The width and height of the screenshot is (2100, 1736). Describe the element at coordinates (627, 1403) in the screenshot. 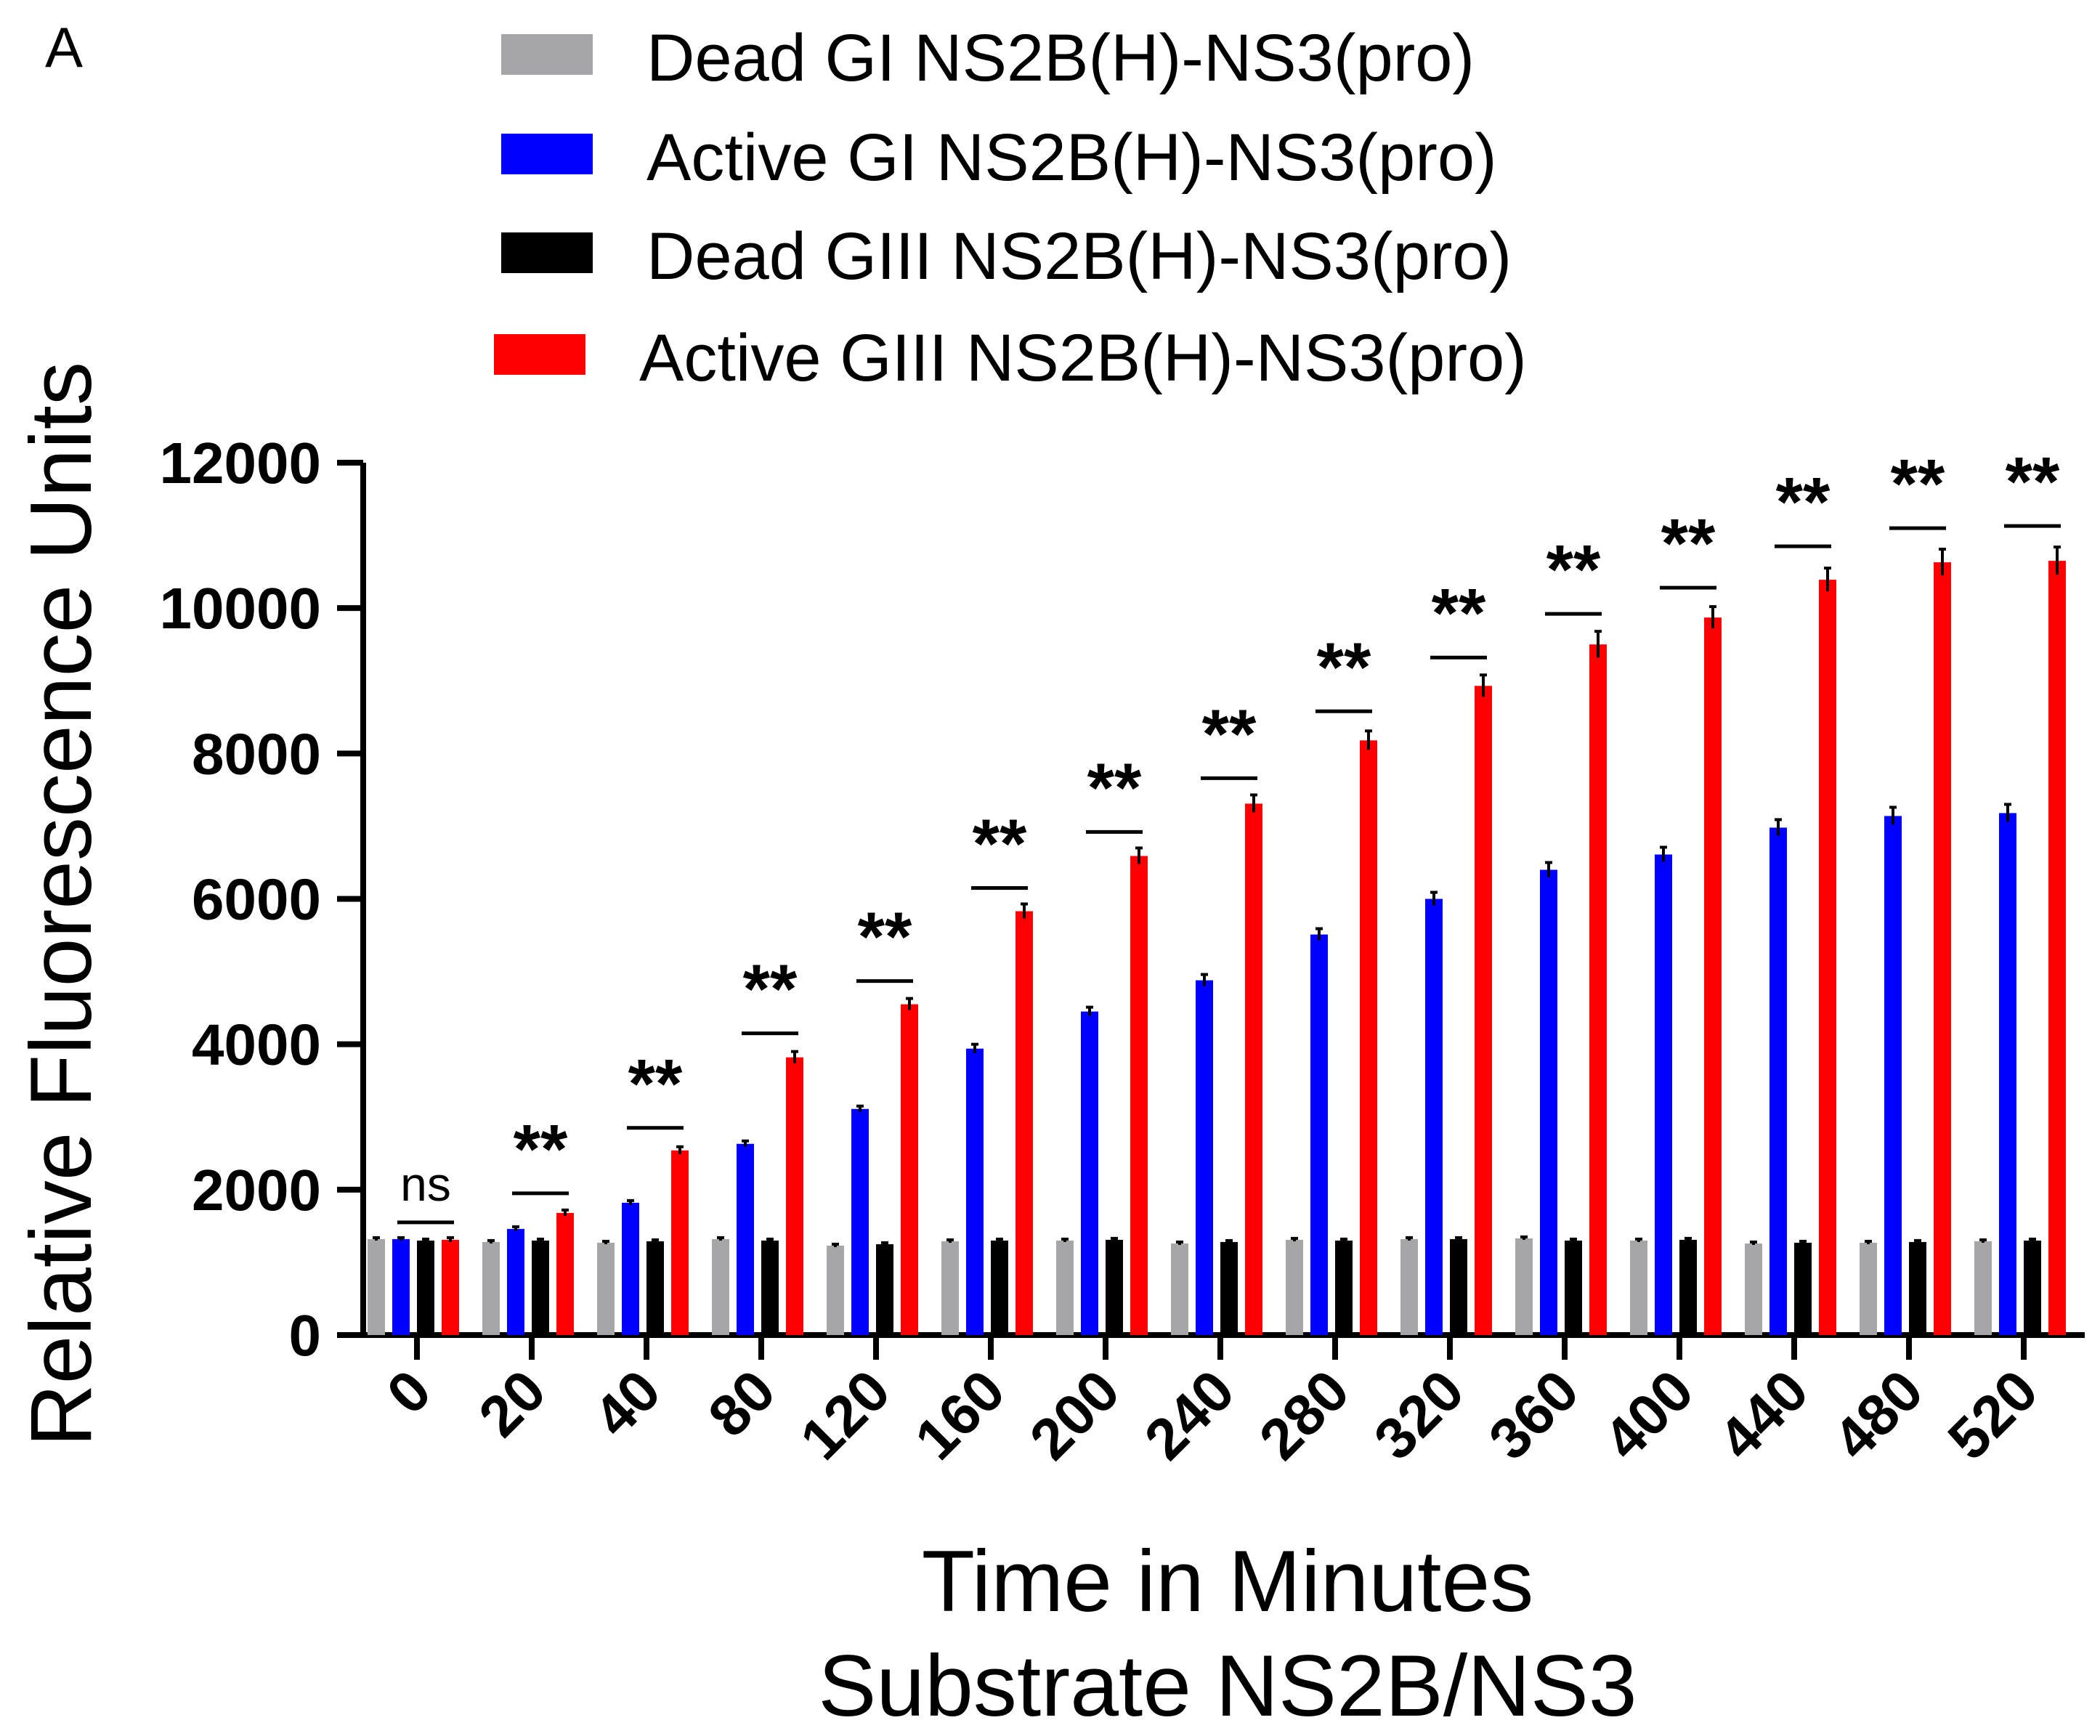

I see `x-tick-label: 40` at that location.